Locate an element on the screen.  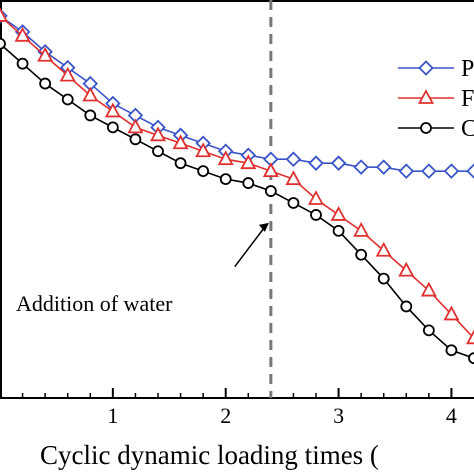
legend-item: F is located at coordinates (436, 99).